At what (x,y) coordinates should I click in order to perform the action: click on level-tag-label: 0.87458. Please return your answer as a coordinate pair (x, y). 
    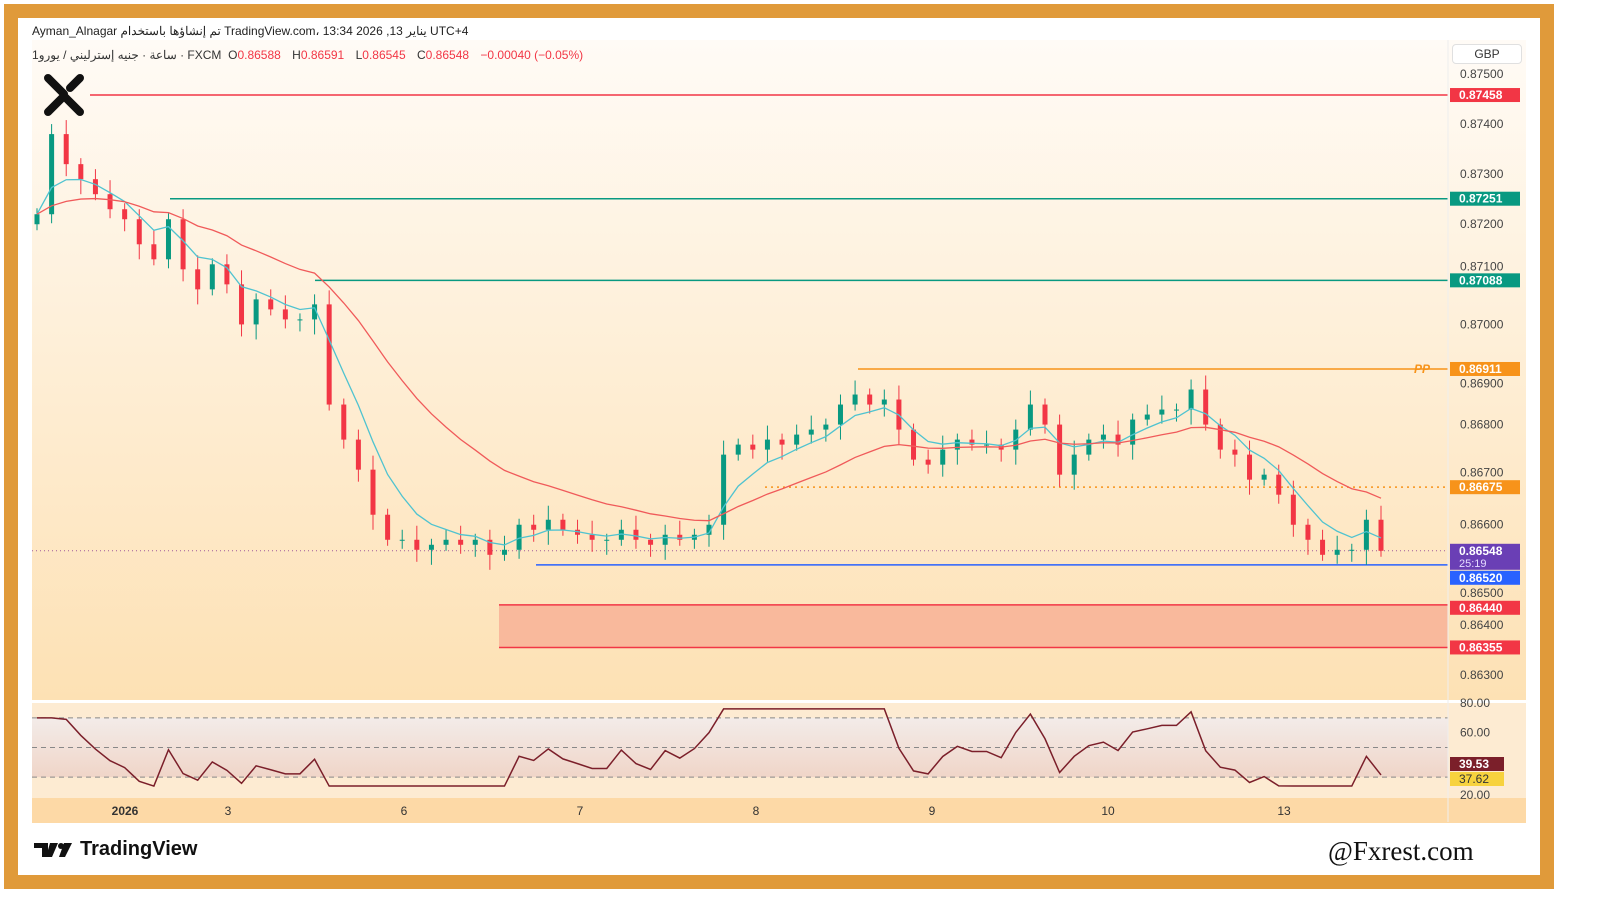
    Looking at the image, I should click on (1481, 95).